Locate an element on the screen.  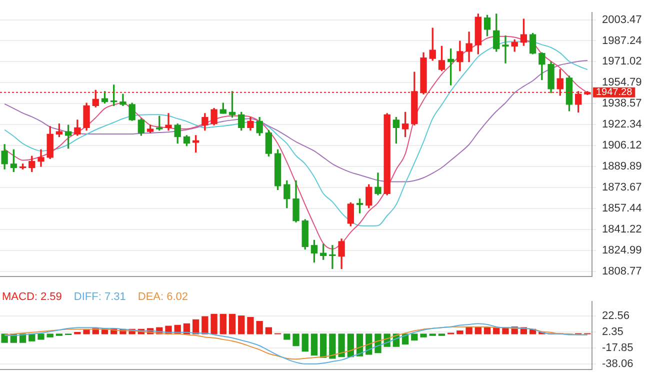
y-tick-label: 1922.34 is located at coordinates (622, 124).